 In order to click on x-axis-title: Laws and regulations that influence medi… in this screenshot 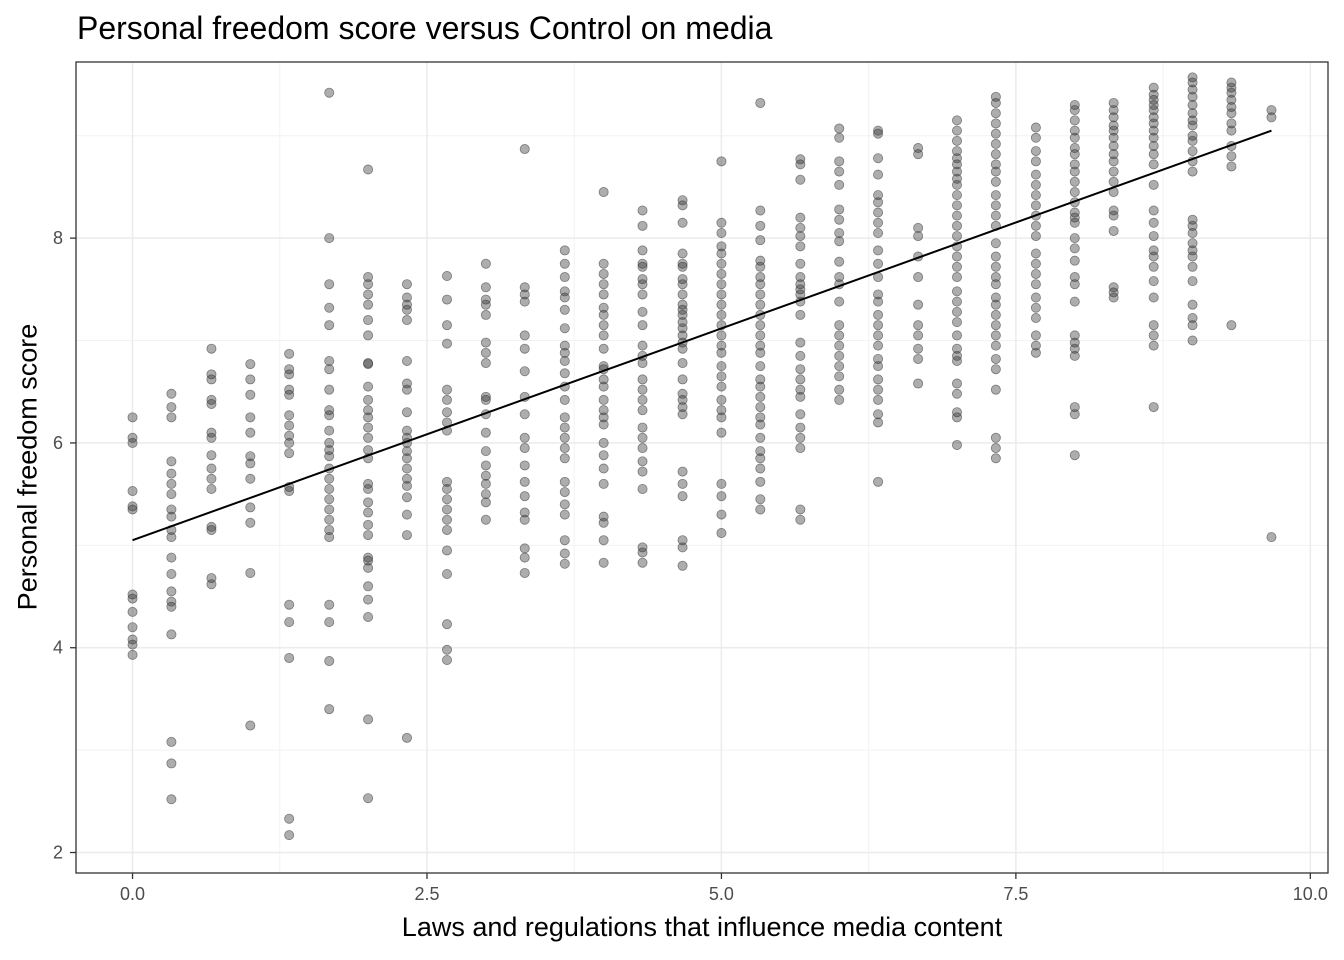, I will do `click(702, 927)`.